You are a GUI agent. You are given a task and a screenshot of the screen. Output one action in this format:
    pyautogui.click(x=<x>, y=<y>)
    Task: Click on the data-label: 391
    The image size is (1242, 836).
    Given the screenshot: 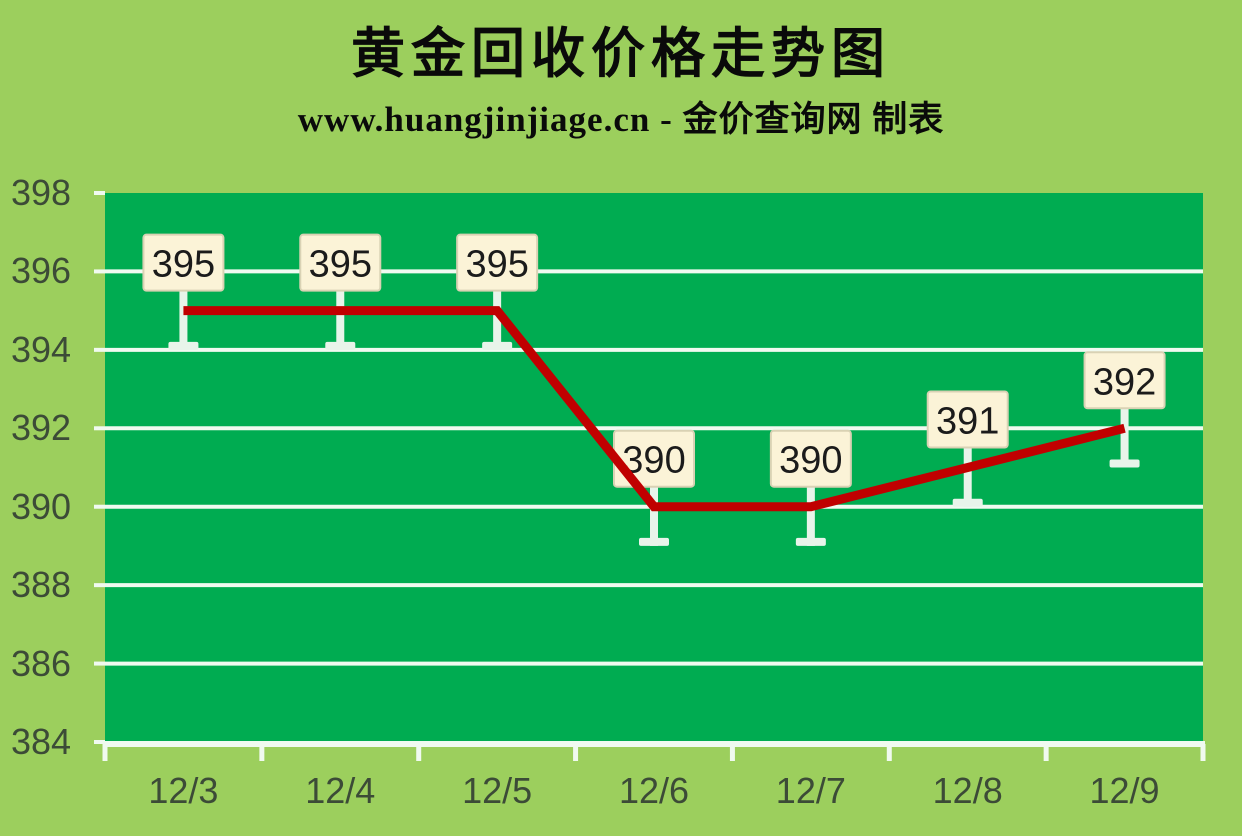 What is the action you would take?
    pyautogui.click(x=967, y=422)
    